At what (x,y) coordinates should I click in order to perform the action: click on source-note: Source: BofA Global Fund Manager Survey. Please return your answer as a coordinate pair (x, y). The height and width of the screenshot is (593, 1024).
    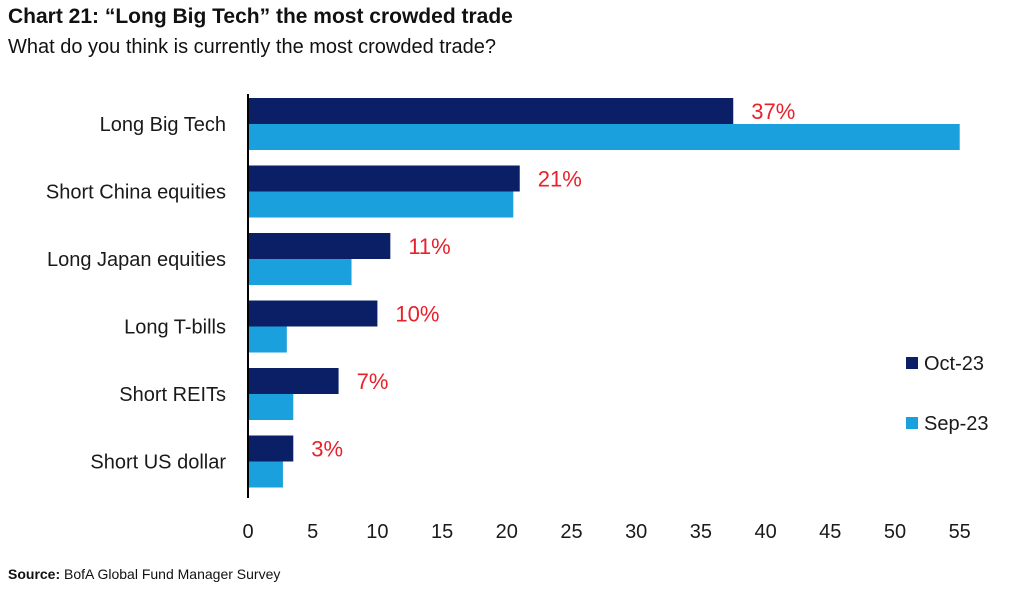
    Looking at the image, I should click on (144, 574).